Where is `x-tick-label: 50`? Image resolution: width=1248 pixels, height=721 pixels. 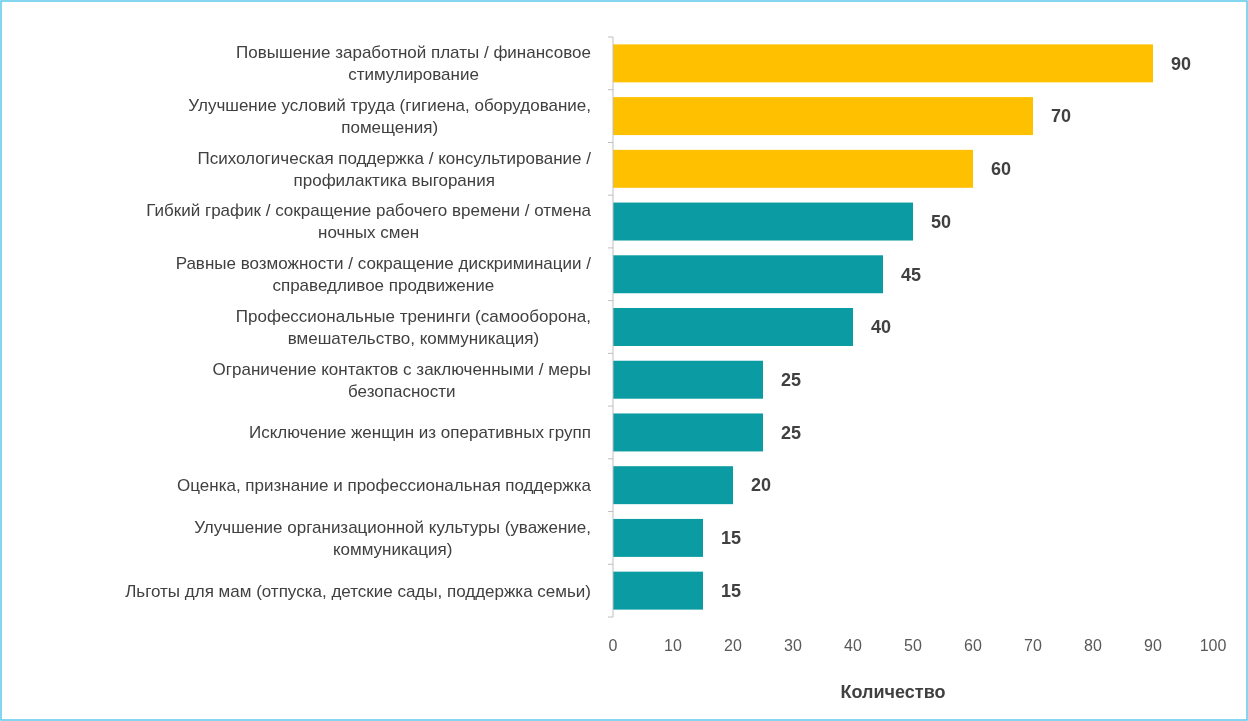 x-tick-label: 50 is located at coordinates (913, 645).